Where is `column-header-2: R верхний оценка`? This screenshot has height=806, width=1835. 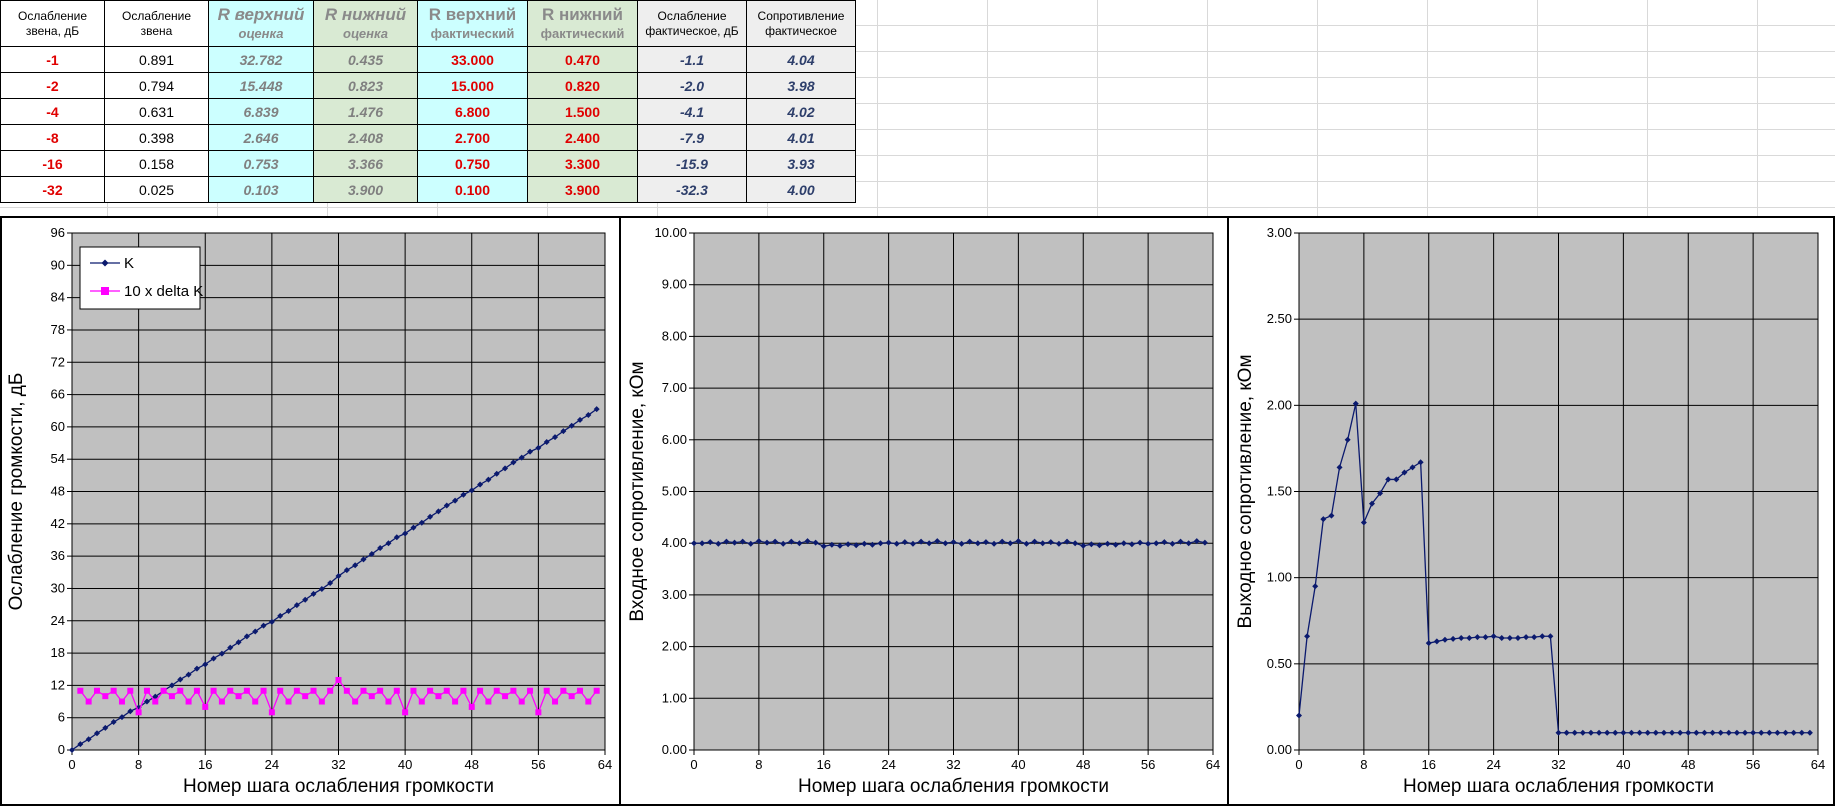 column-header-2: R верхний оценка is located at coordinates (261, 23).